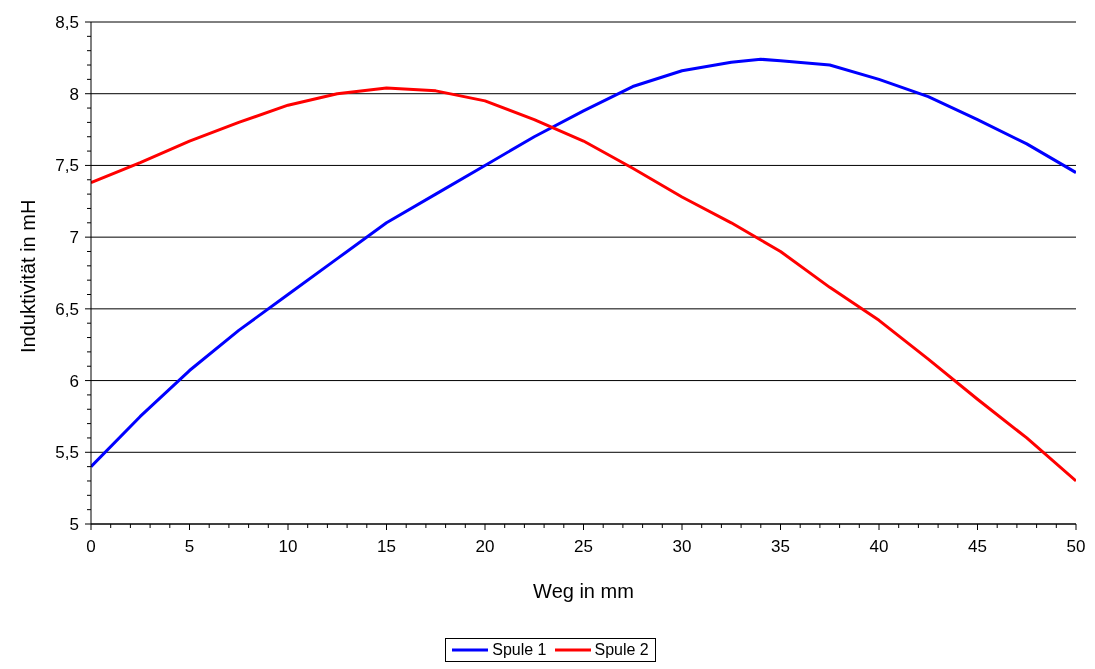  I want to click on y-axis-title: Induktivität in mH, so click(28, 276).